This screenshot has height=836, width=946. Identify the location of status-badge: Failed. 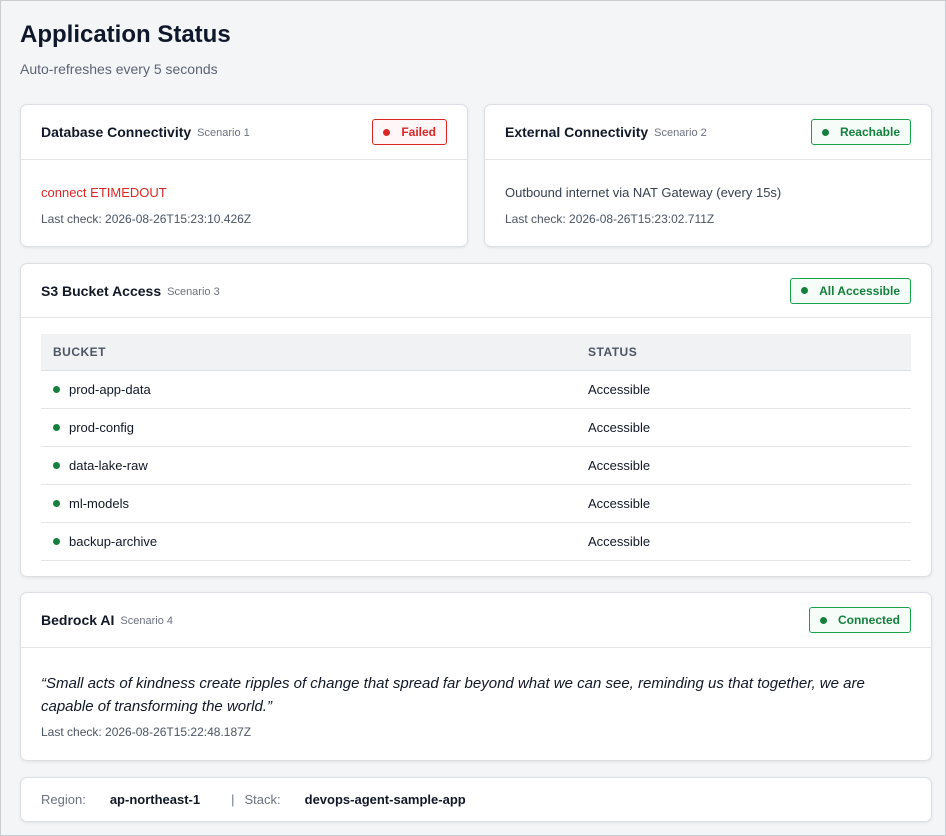
(409, 132).